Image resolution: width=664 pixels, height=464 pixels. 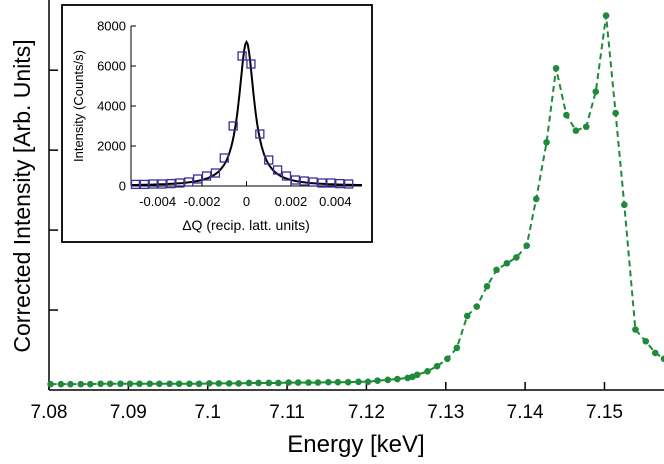 What do you see at coordinates (22, 195) in the screenshot?
I see `main-y-axis-label: Corrected Intensity [Arb. Units]` at bounding box center [22, 195].